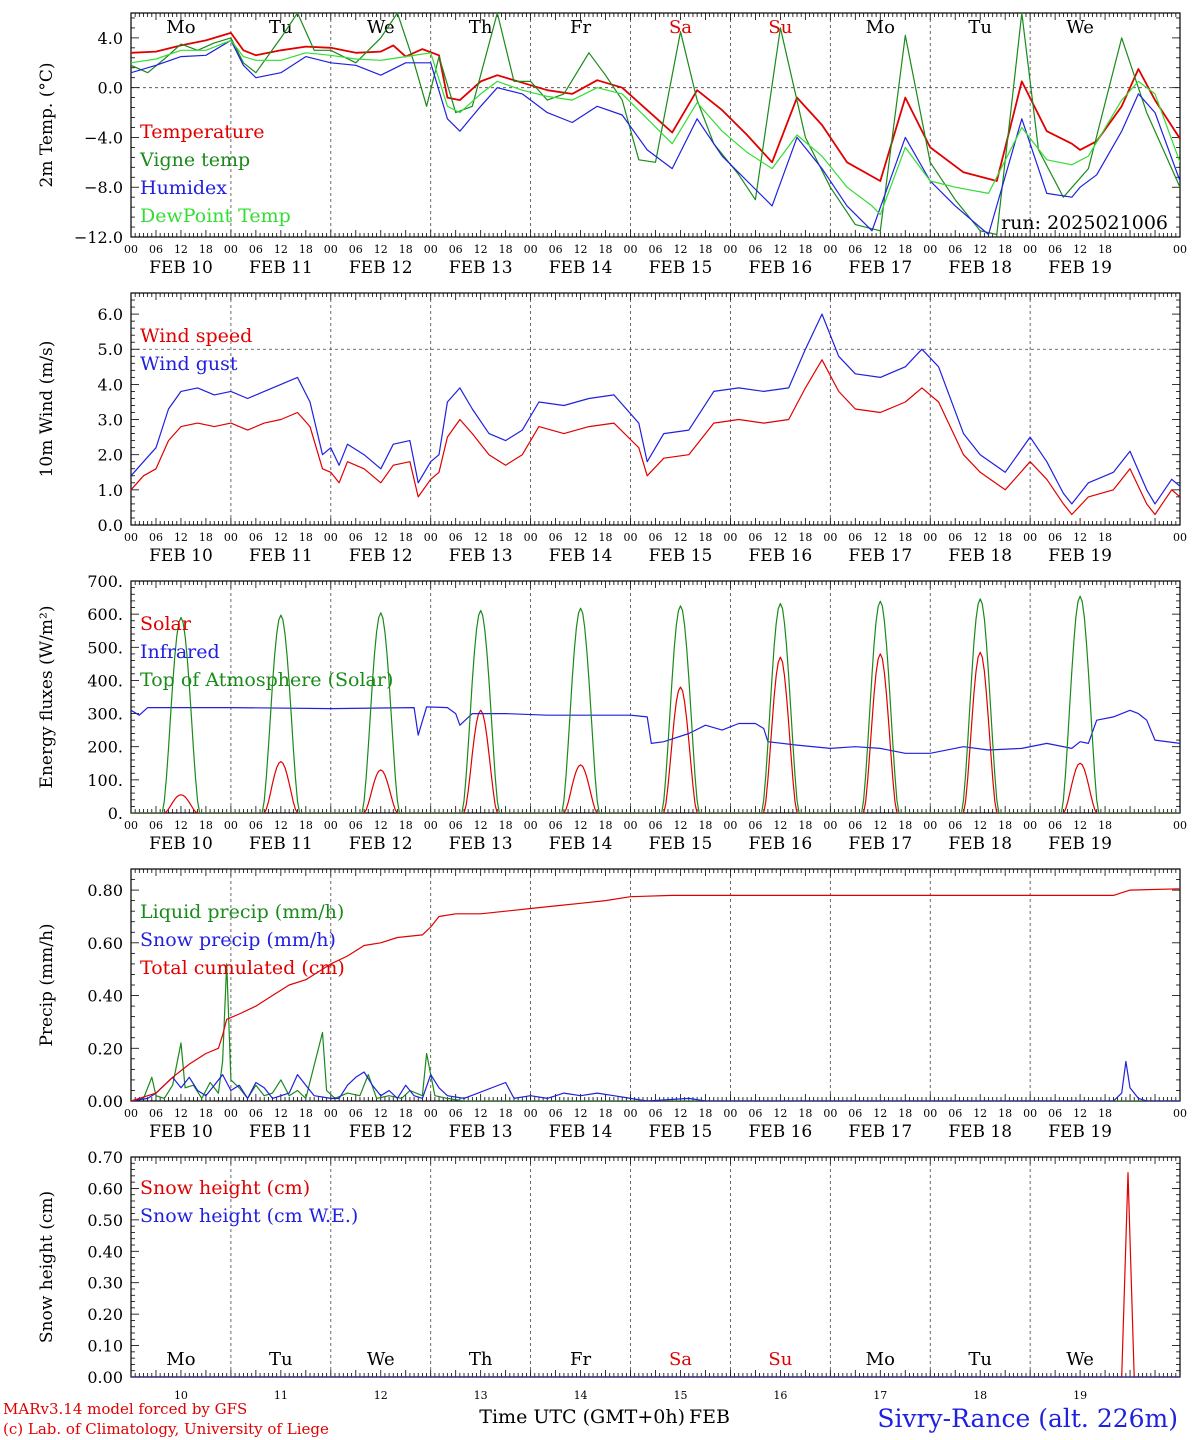 This screenshot has height=1440, width=1194. What do you see at coordinates (105, 1283) in the screenshot?
I see `y-tick-label: 0.30` at bounding box center [105, 1283].